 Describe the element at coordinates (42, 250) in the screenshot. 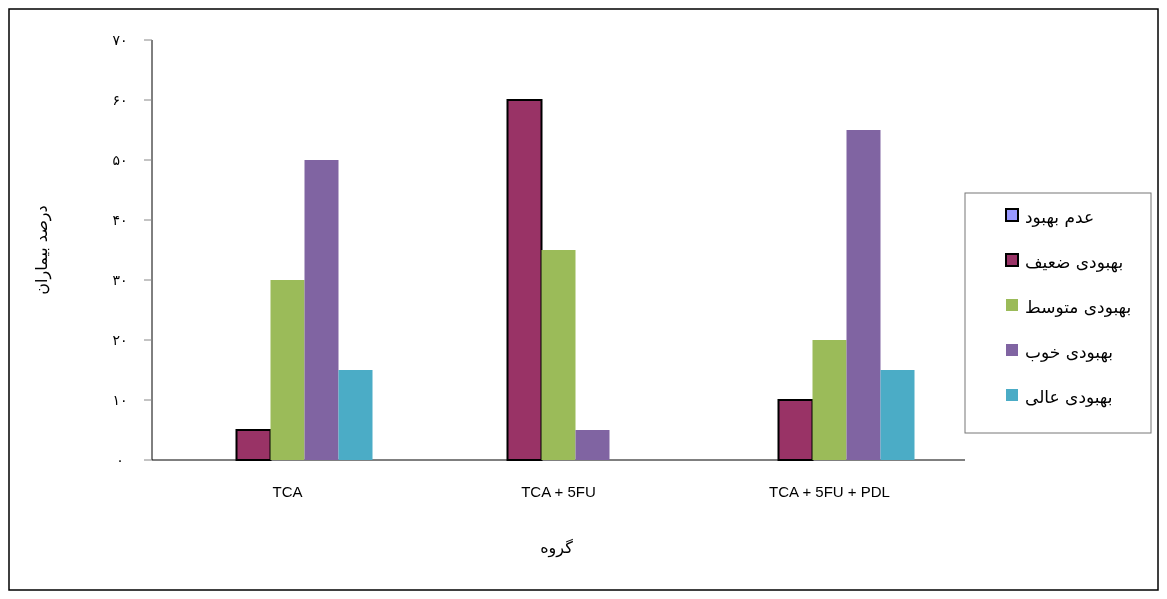

I see `y-axis-title: درصد بیماران` at that location.